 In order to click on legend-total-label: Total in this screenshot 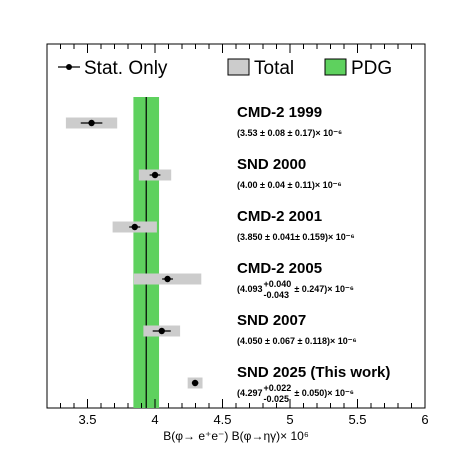, I will do `click(274, 68)`.